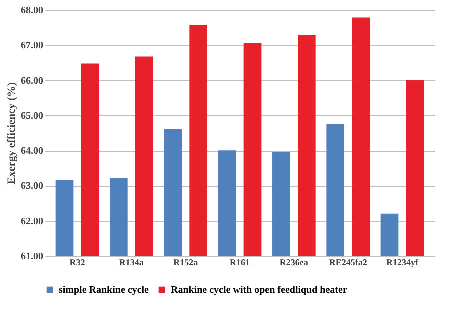  Describe the element at coordinates (32, 116) in the screenshot. I see `y-tick-label: 65.00` at that location.